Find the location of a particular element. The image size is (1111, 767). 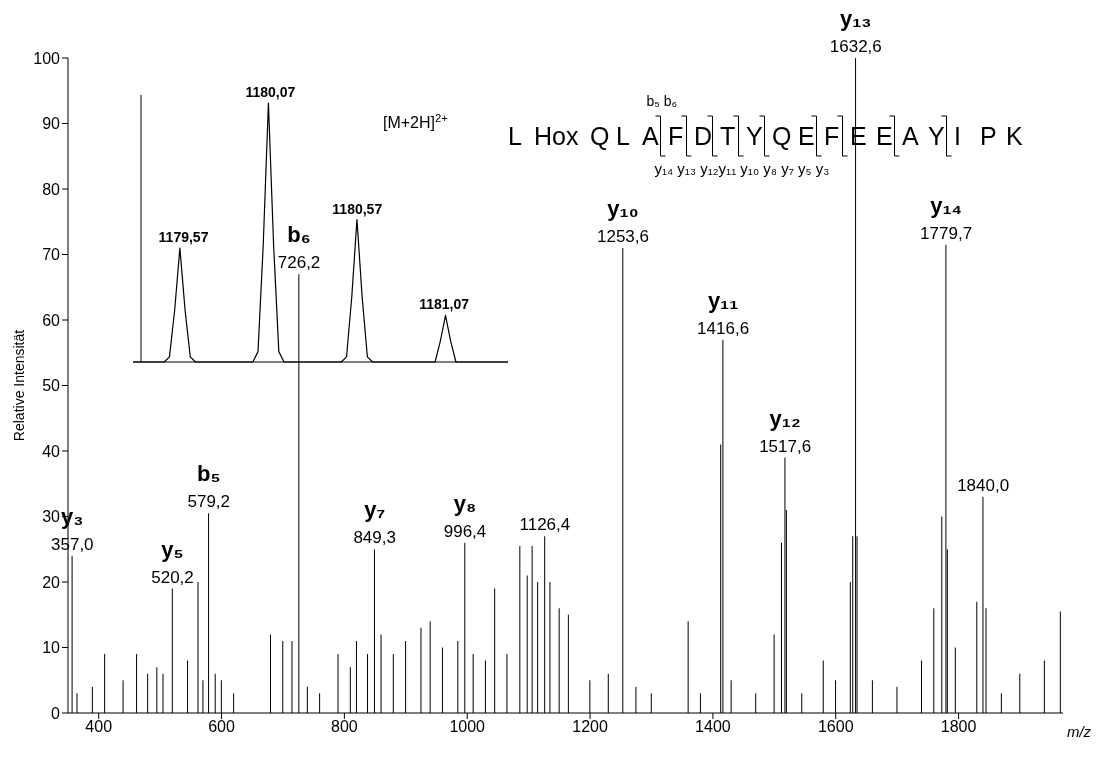

y-axis-title: Relative Intensität is located at coordinates (19, 385).